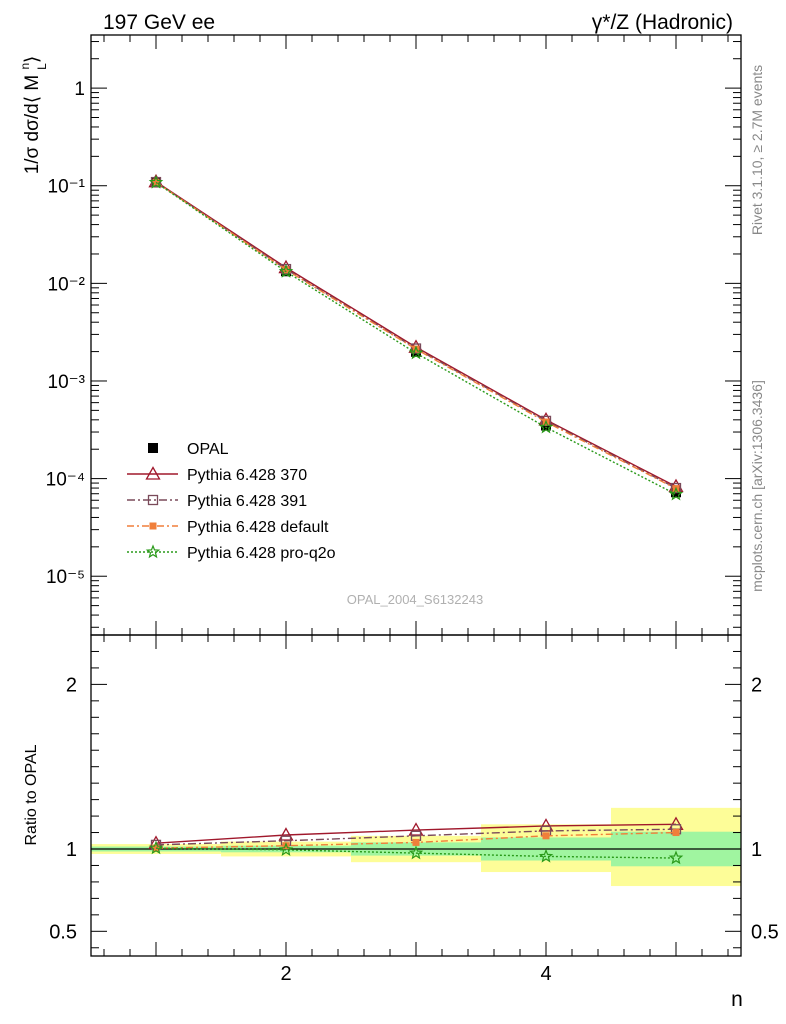 The height and width of the screenshot is (1024, 786). Describe the element at coordinates (662, 22) in the screenshot. I see `header-right-title: γ*/Z (Hadronic)` at that location.